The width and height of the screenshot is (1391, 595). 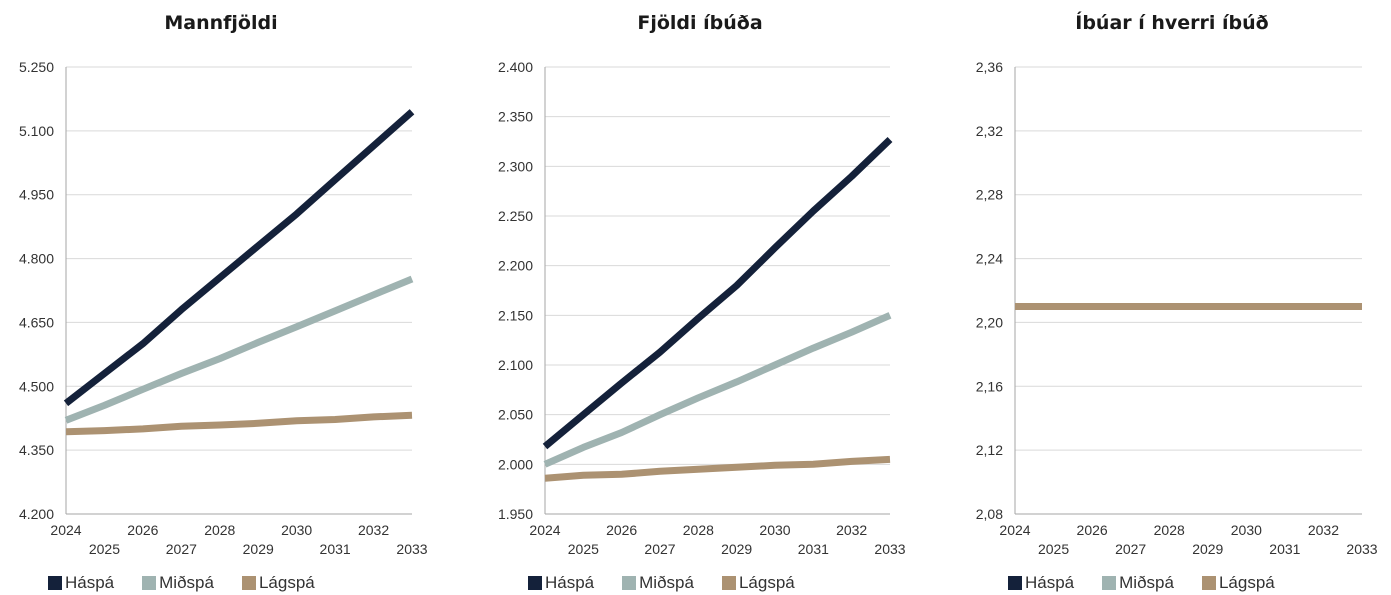 I want to click on y-tick-label: 2.250, so click(x=515, y=216).